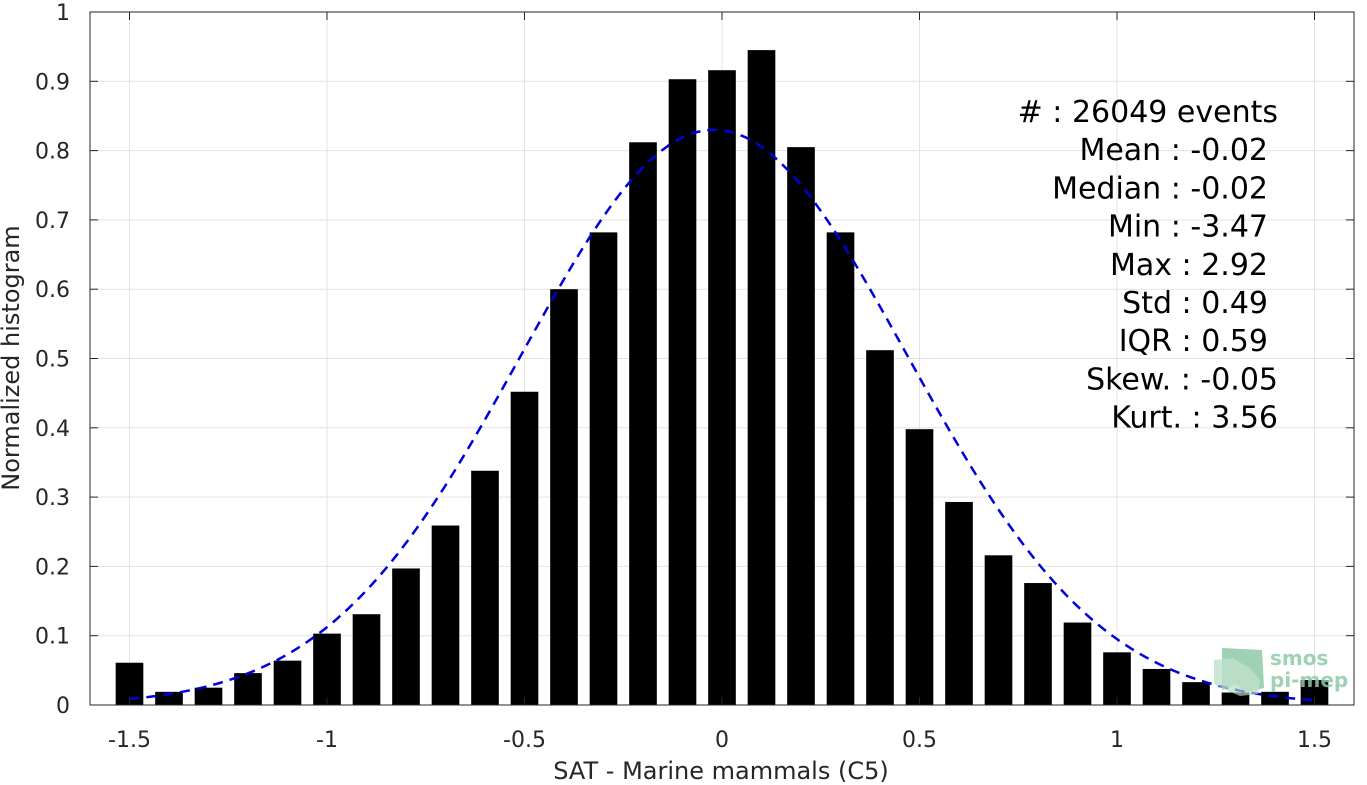 The height and width of the screenshot is (785, 1367). Describe the element at coordinates (52, 498) in the screenshot. I see `y-tick-label: 0.3` at that location.